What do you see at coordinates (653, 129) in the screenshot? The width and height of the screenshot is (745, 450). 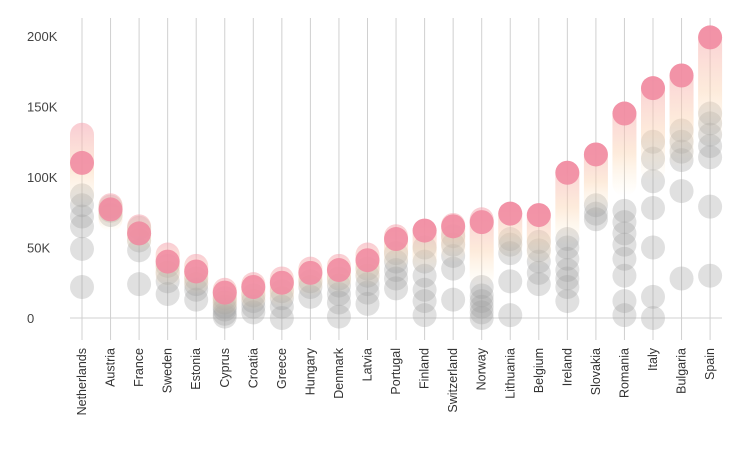 I see `trail-italy` at bounding box center [653, 129].